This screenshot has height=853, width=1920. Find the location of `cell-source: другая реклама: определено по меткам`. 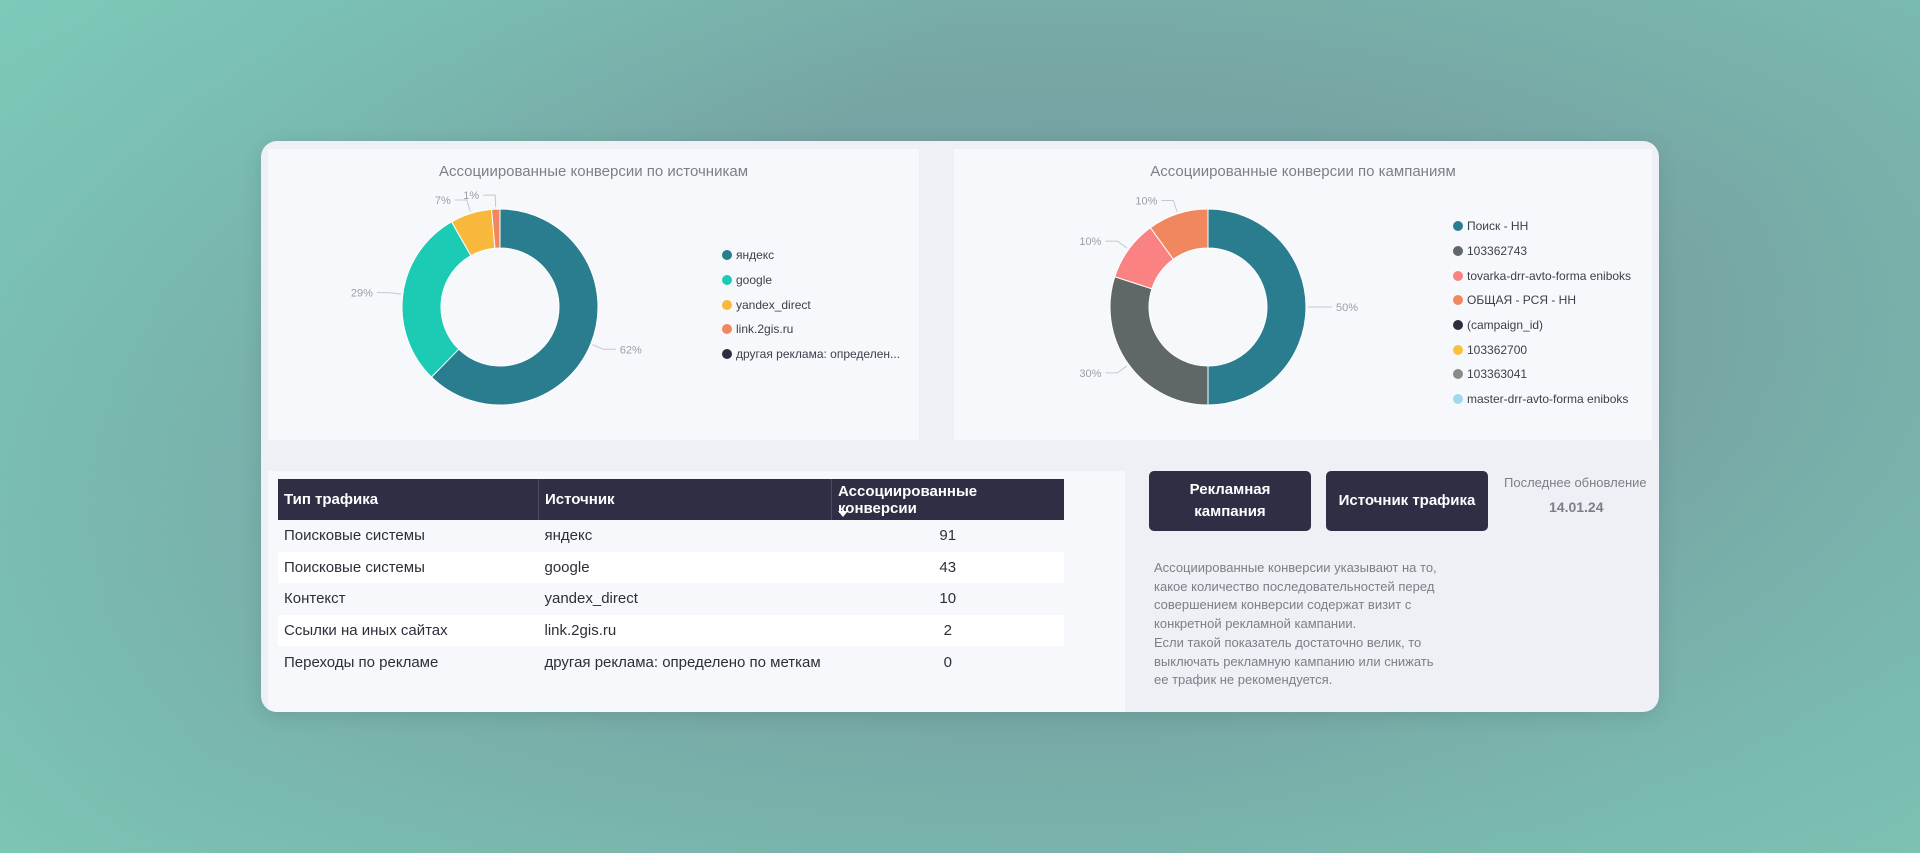

cell-source: другая реклама: определено по меткам is located at coordinates (685, 662).